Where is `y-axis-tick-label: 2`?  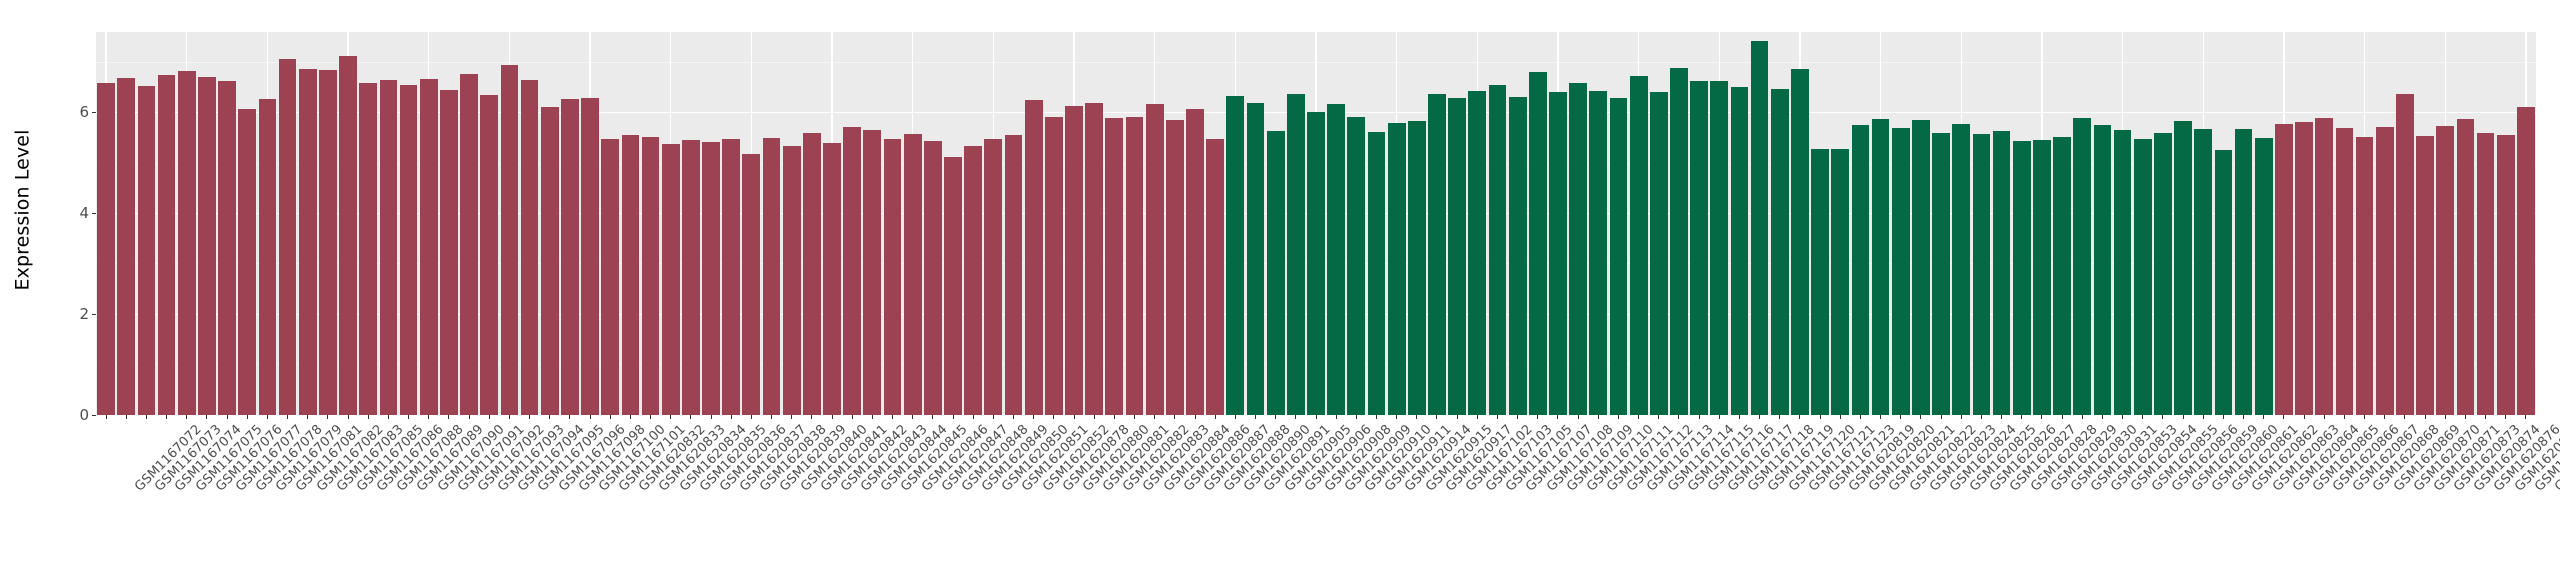 y-axis-tick-label: 2 is located at coordinates (84, 313).